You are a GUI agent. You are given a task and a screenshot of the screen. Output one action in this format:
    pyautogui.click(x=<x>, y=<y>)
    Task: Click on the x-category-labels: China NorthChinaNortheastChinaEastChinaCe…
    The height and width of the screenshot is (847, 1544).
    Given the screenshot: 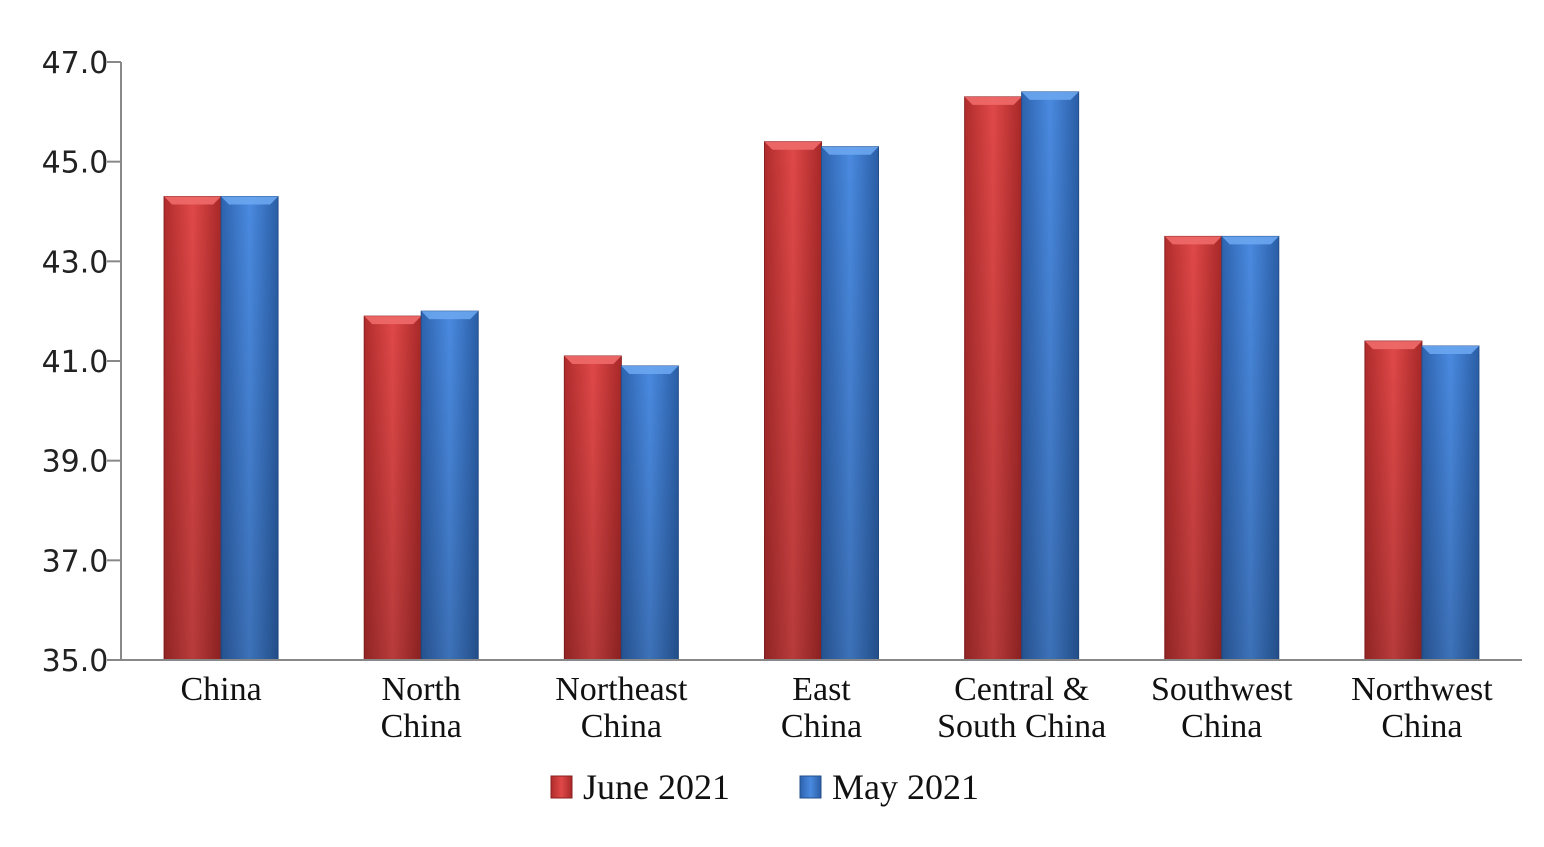 What is the action you would take?
    pyautogui.click(x=836, y=708)
    